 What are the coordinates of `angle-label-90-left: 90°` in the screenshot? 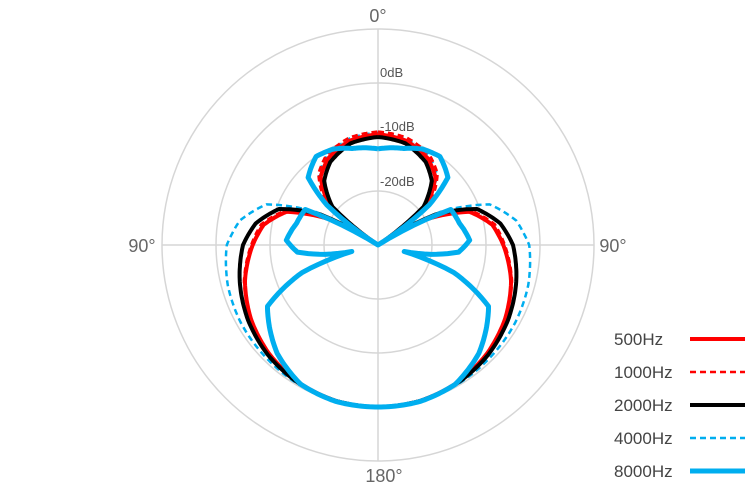 It's located at (141, 246).